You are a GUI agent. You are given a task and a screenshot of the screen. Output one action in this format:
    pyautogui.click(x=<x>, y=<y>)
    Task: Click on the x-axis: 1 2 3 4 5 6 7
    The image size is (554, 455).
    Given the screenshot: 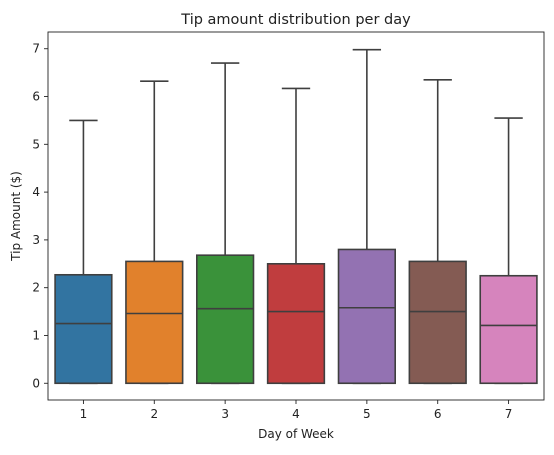 What is the action you would take?
    pyautogui.click(x=296, y=410)
    